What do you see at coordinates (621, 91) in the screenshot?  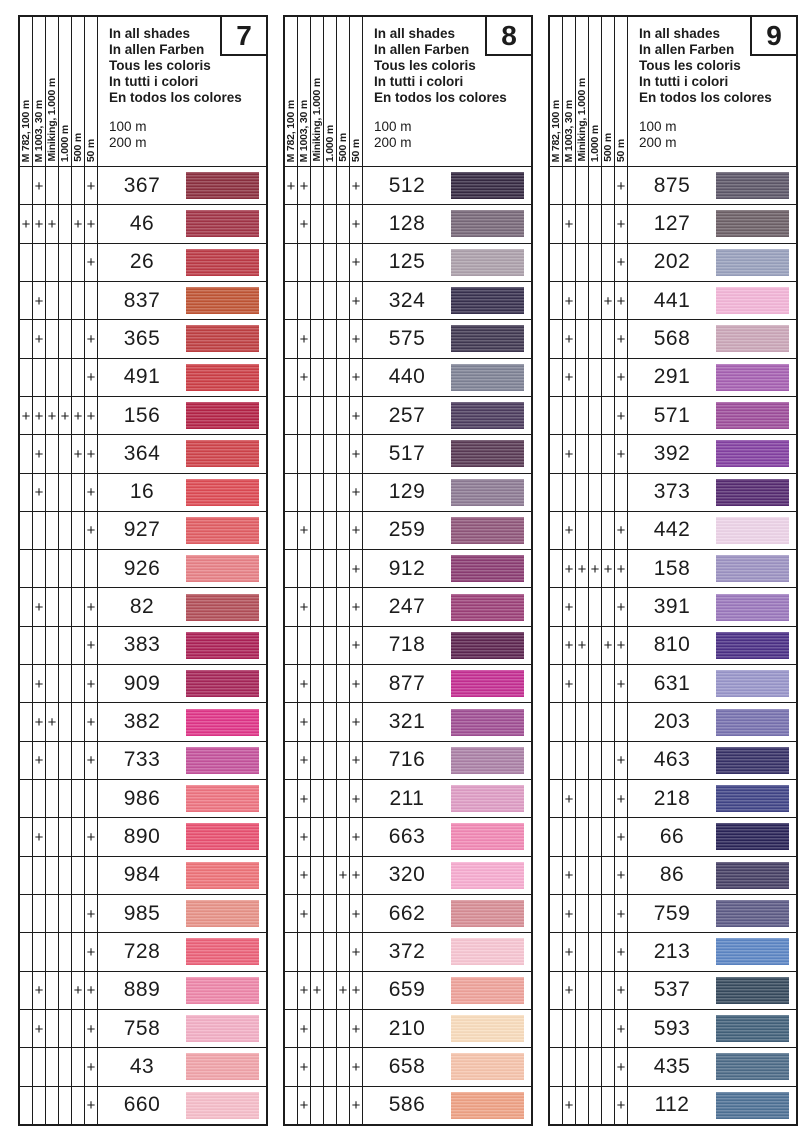 I see `column-header-50m: 50 m` at bounding box center [621, 91].